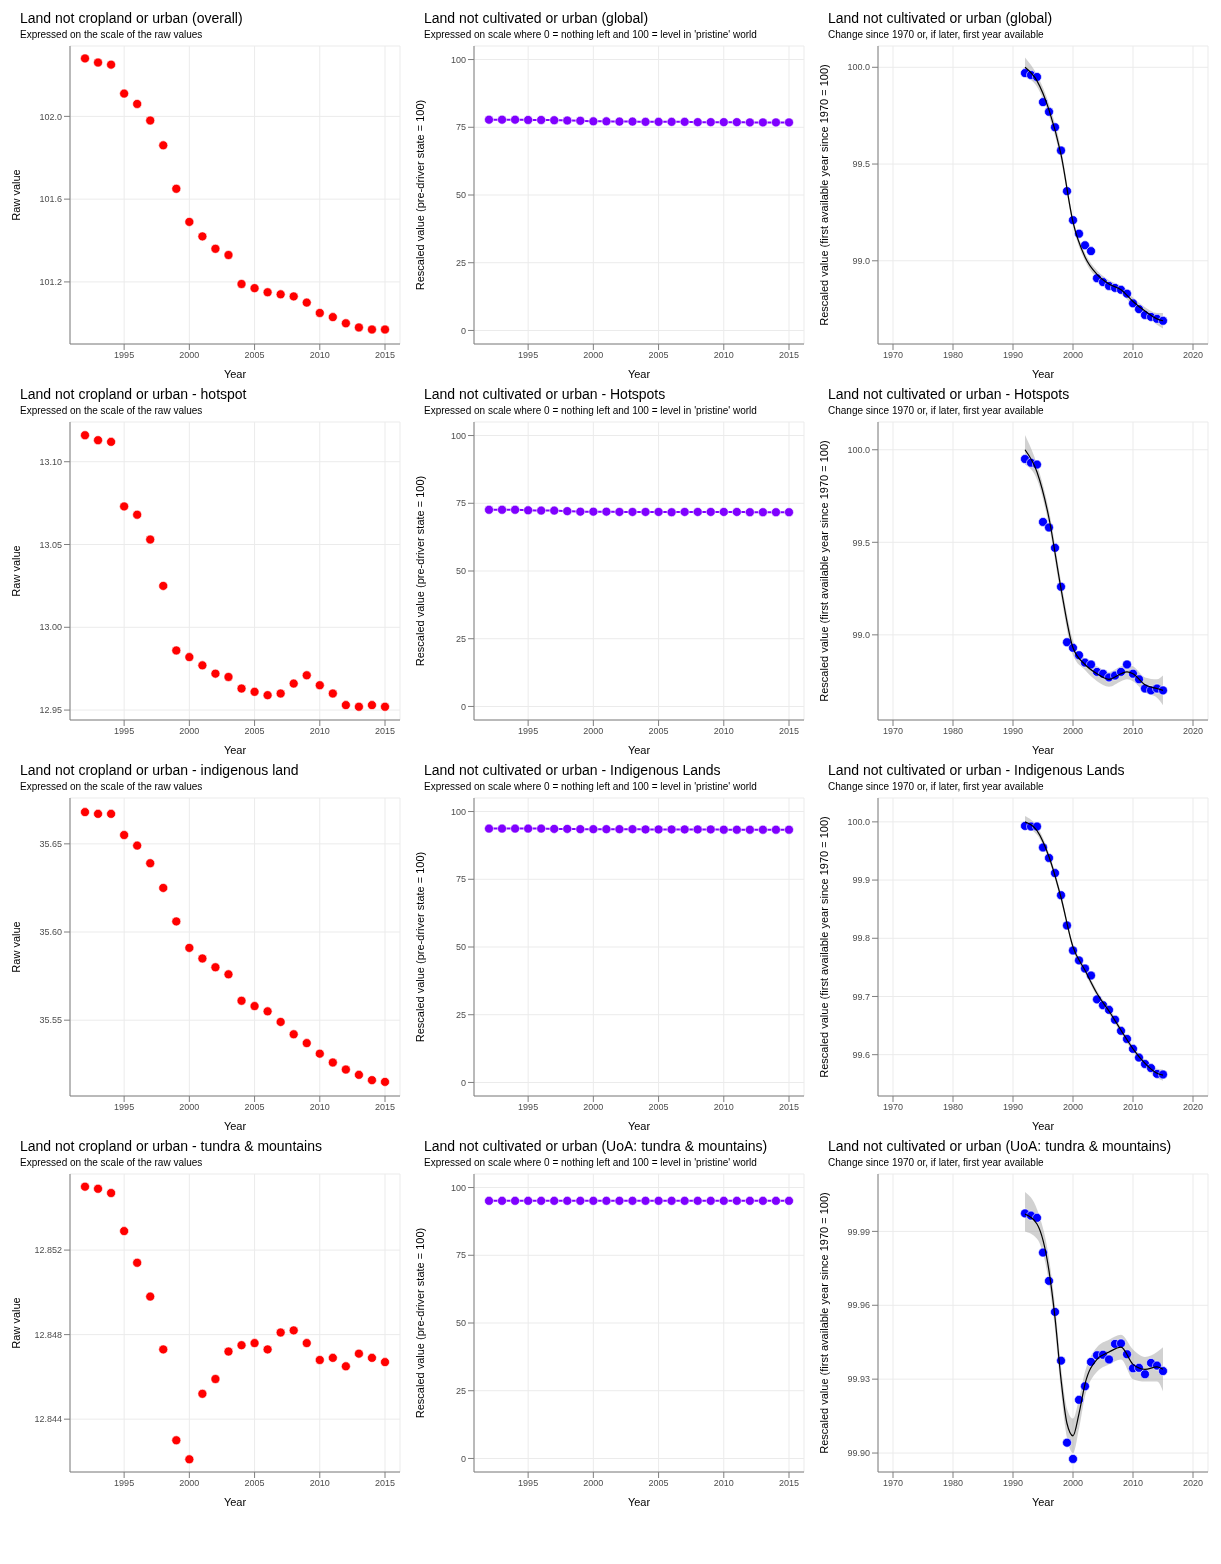  What do you see at coordinates (858, 1379) in the screenshot?
I see `y-tick-label: 99.93` at bounding box center [858, 1379].